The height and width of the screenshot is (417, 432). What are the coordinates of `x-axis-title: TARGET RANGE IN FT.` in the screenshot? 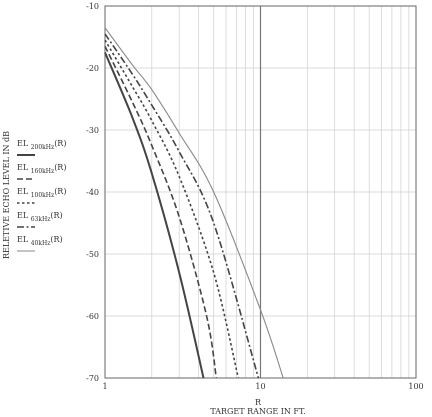 It's located at (257, 411).